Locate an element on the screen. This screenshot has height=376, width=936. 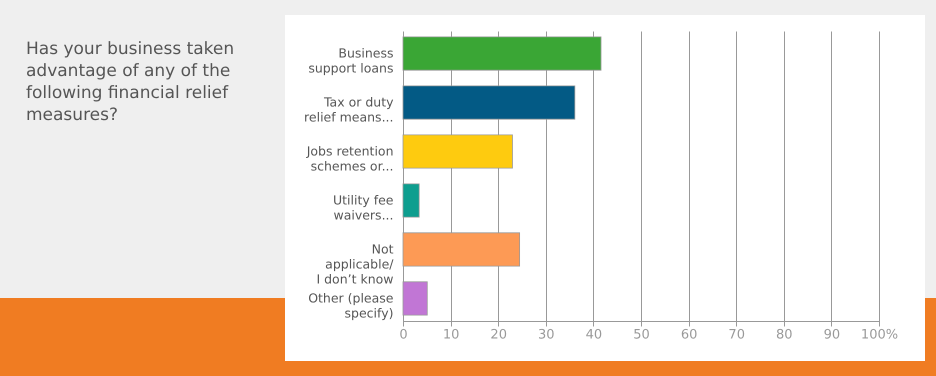
x-tick-label: 0 is located at coordinates (403, 335).